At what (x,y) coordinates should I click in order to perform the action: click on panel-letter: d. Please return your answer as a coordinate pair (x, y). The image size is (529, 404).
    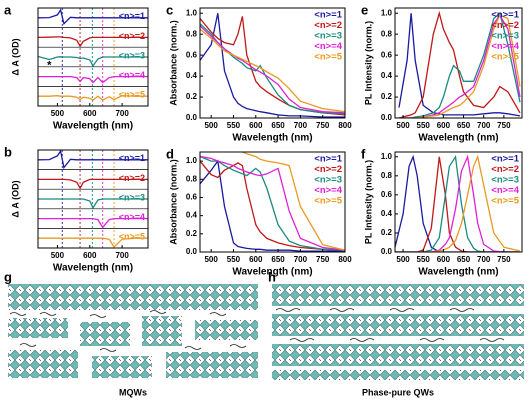
    Looking at the image, I should click on (170, 153).